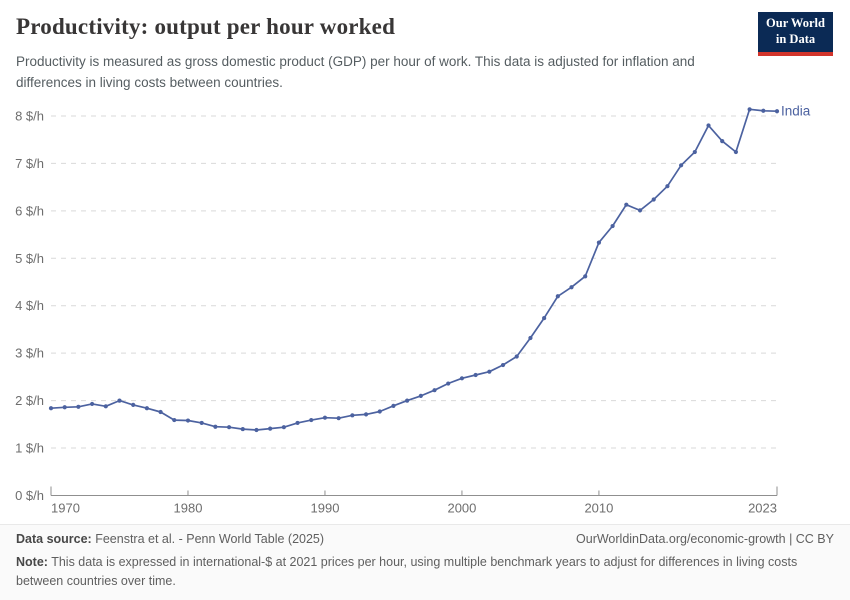  Describe the element at coordinates (29, 495) in the screenshot. I see `y-axis-tick-label: 0 $/h` at that location.